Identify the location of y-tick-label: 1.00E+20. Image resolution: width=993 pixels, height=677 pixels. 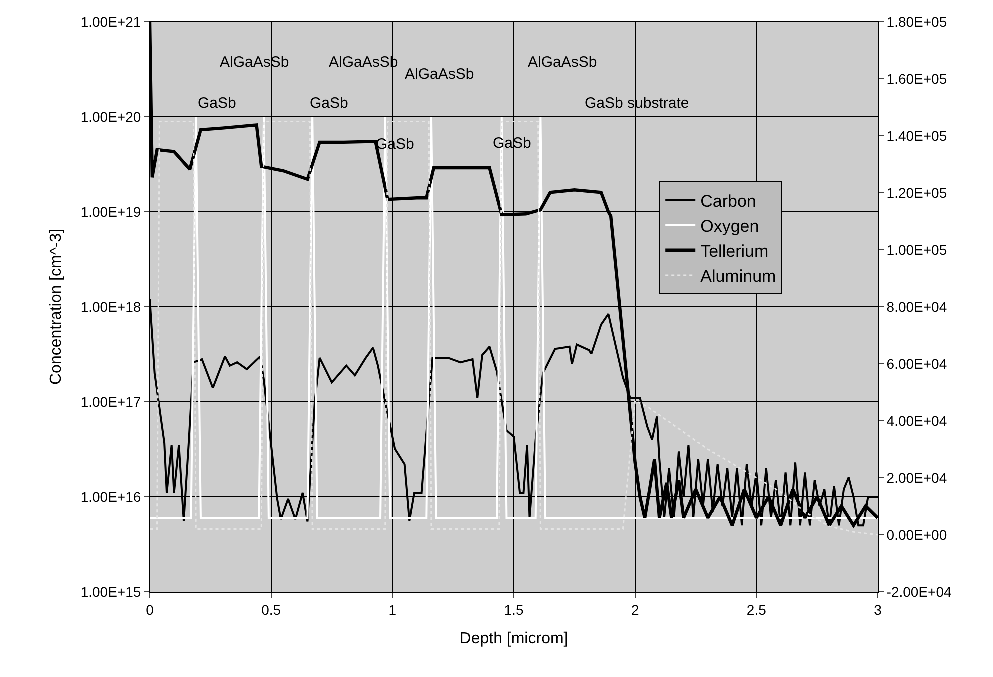
(111, 116).